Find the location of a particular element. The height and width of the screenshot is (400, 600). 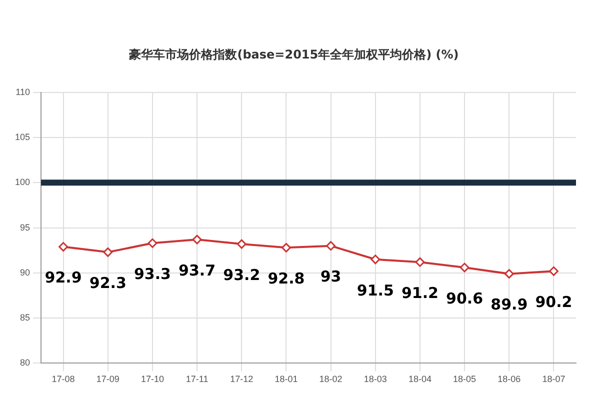

x-tick-label: 17-11 is located at coordinates (197, 379).